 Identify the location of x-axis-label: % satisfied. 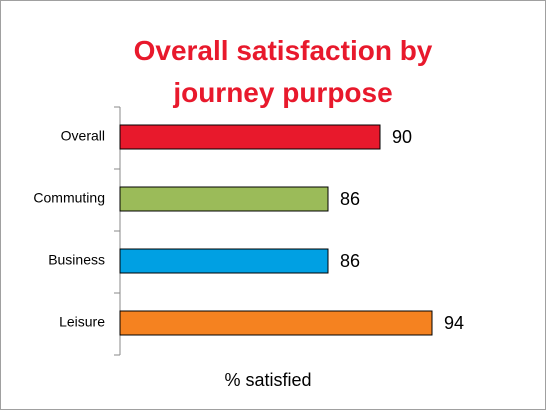
(267, 380).